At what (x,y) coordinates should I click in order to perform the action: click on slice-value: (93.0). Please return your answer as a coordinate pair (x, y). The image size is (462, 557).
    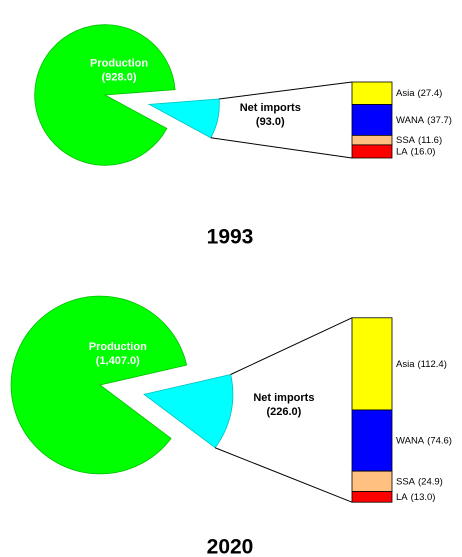
    Looking at the image, I should click on (270, 122).